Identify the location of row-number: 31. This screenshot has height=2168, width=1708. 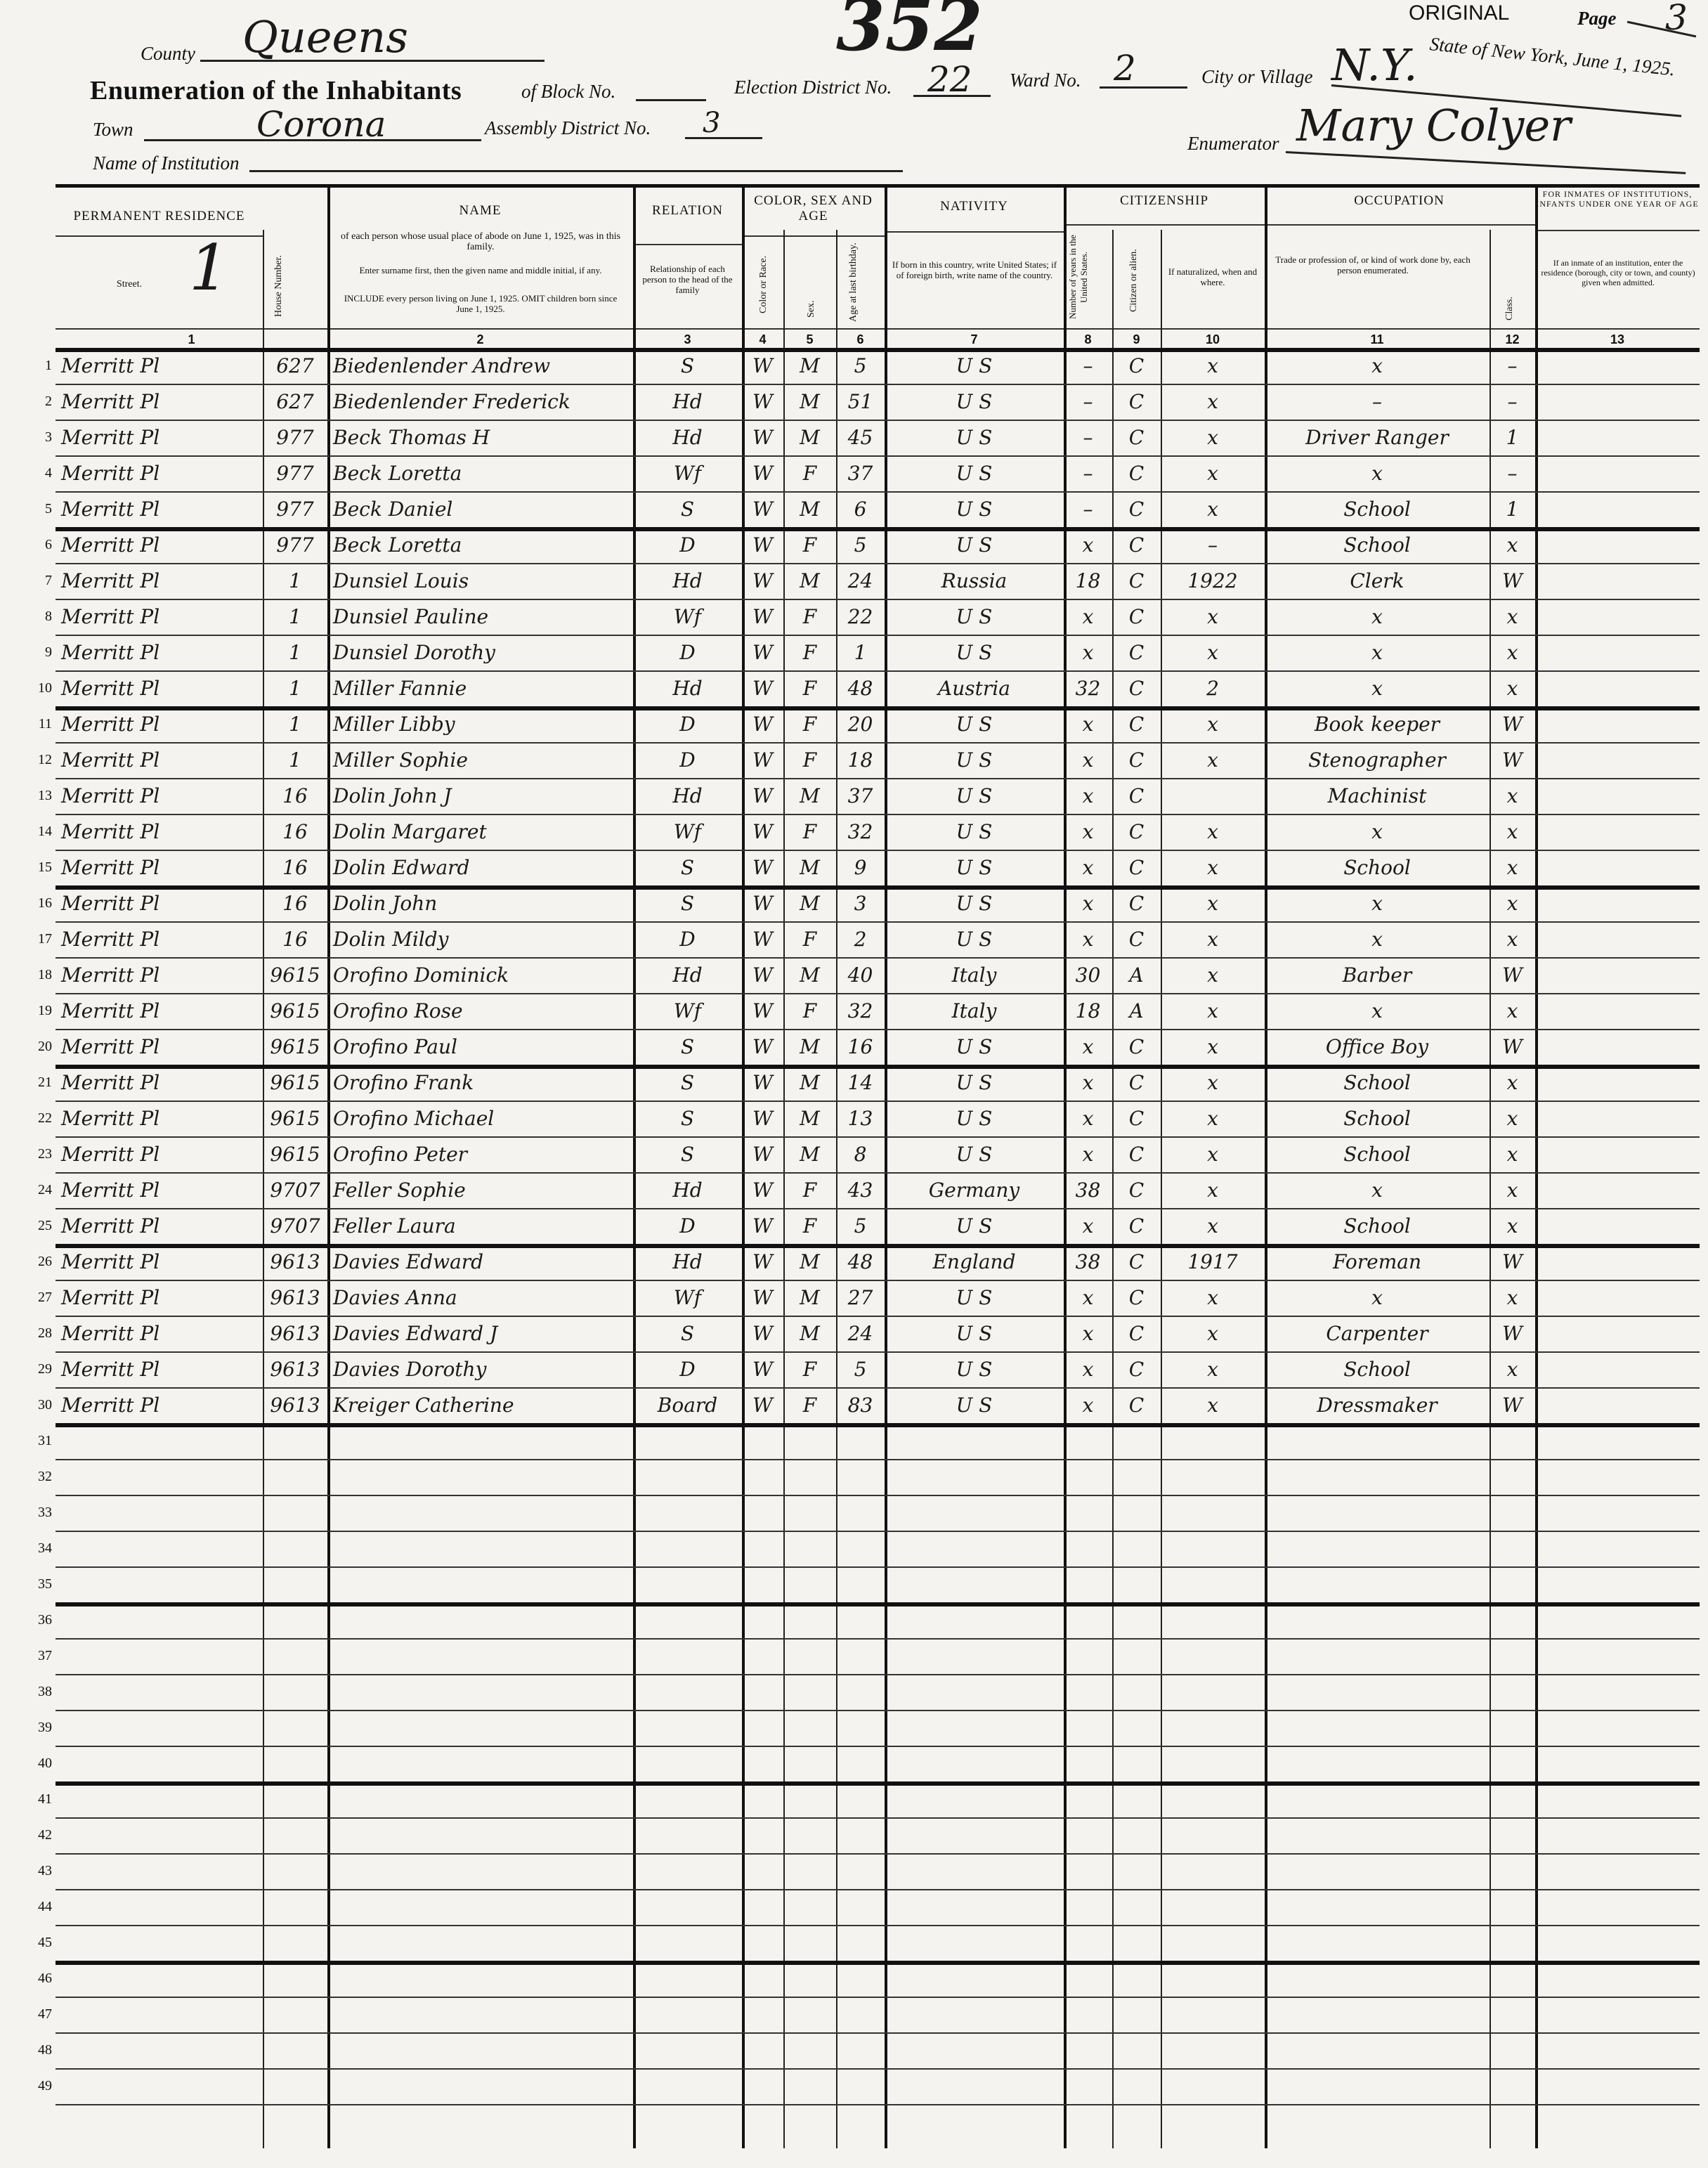
(45, 1440).